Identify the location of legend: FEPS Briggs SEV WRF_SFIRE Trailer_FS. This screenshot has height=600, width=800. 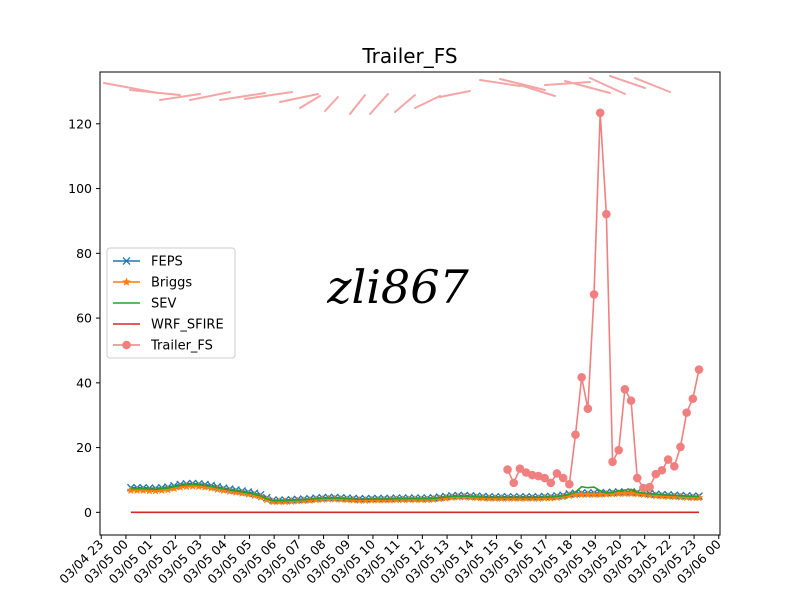
(171, 303).